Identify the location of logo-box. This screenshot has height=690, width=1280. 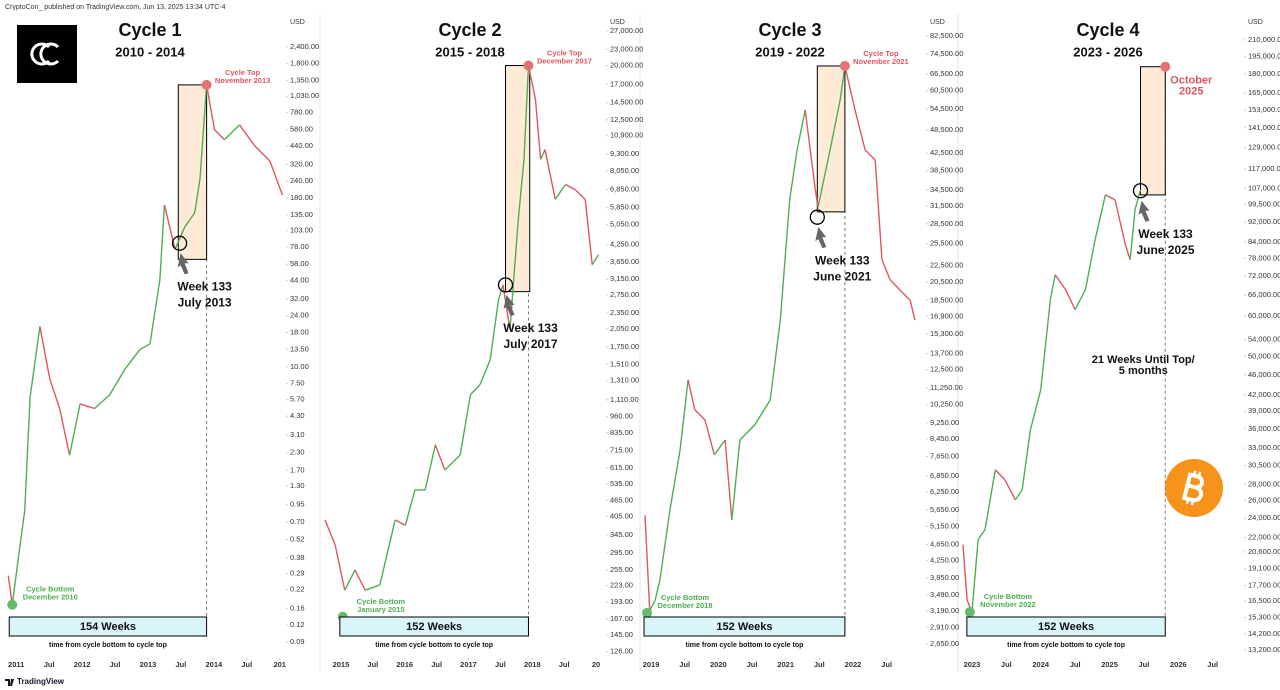
(47, 54).